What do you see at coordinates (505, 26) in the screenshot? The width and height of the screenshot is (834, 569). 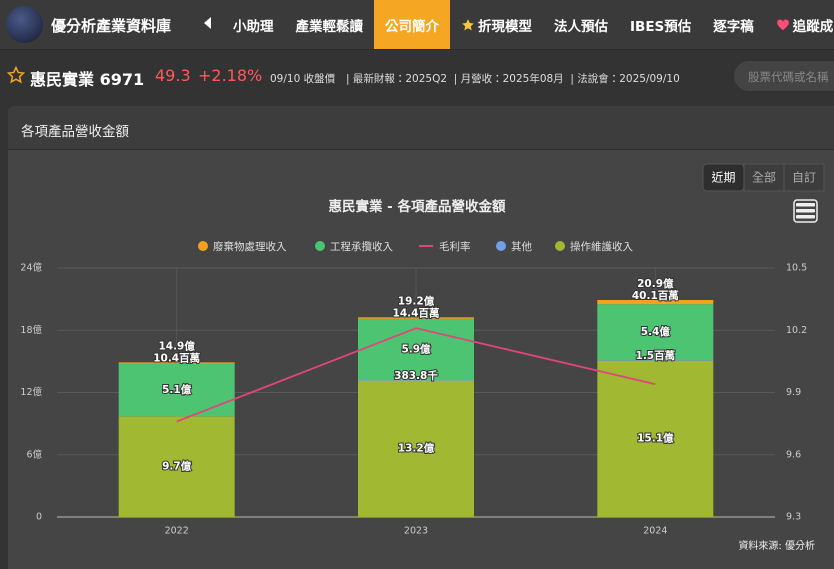 I see `nav-item-label: 折現模型` at bounding box center [505, 26].